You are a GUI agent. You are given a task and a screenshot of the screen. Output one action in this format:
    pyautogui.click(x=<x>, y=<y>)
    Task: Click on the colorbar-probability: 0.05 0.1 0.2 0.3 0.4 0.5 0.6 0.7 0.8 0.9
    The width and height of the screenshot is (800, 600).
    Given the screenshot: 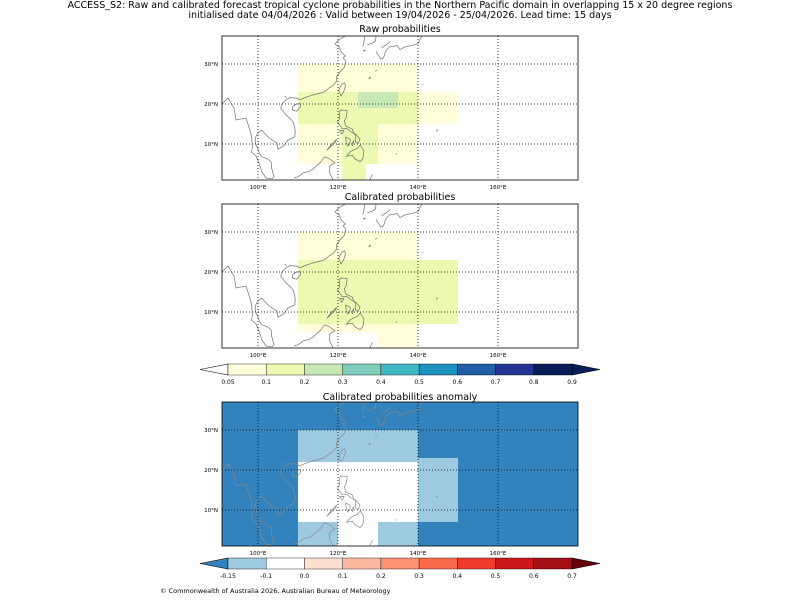 What is the action you would take?
    pyautogui.click(x=400, y=374)
    